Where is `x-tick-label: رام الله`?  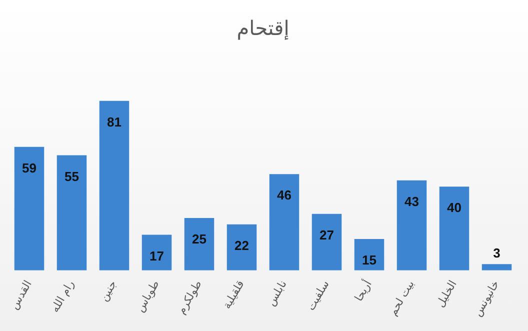
x-tick-label: رام الله is located at coordinates (62, 296).